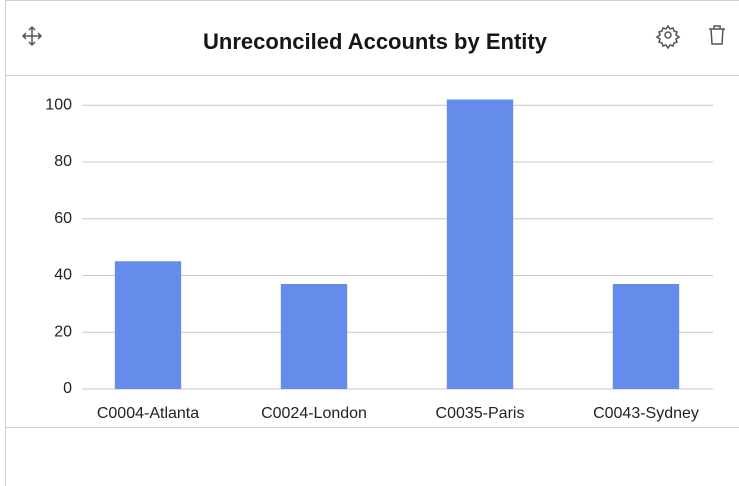 The height and width of the screenshot is (486, 739). I want to click on y-tick-label: 80, so click(63, 161).